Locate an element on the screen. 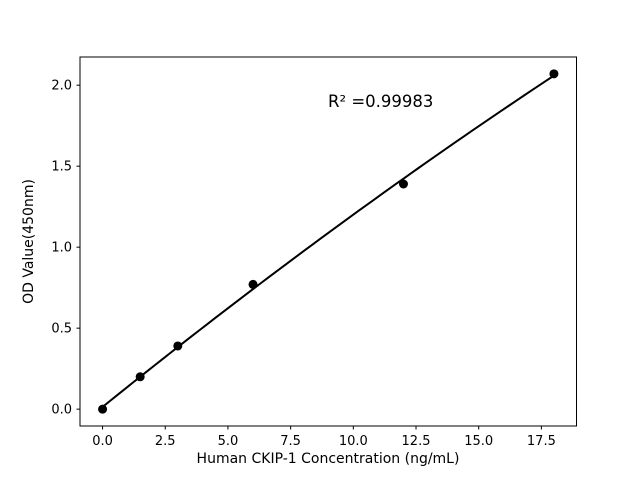 The image size is (640, 480). x-axis-label: Human CKIP-1 Concentration (ng/mL) is located at coordinates (328, 459).